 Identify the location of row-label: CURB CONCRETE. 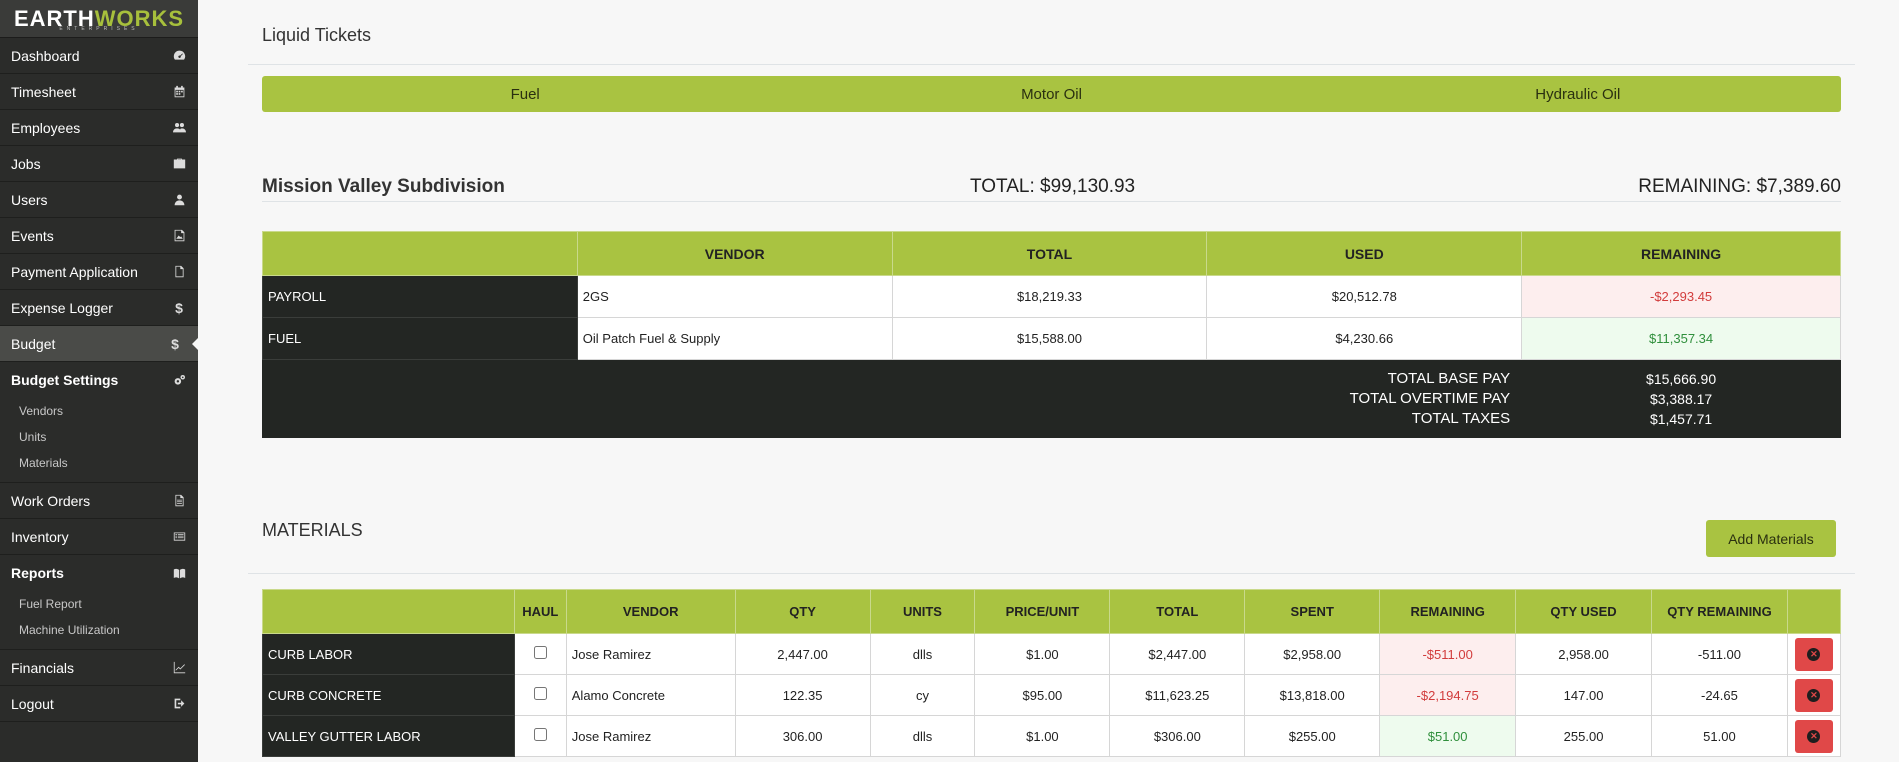
(388, 695).